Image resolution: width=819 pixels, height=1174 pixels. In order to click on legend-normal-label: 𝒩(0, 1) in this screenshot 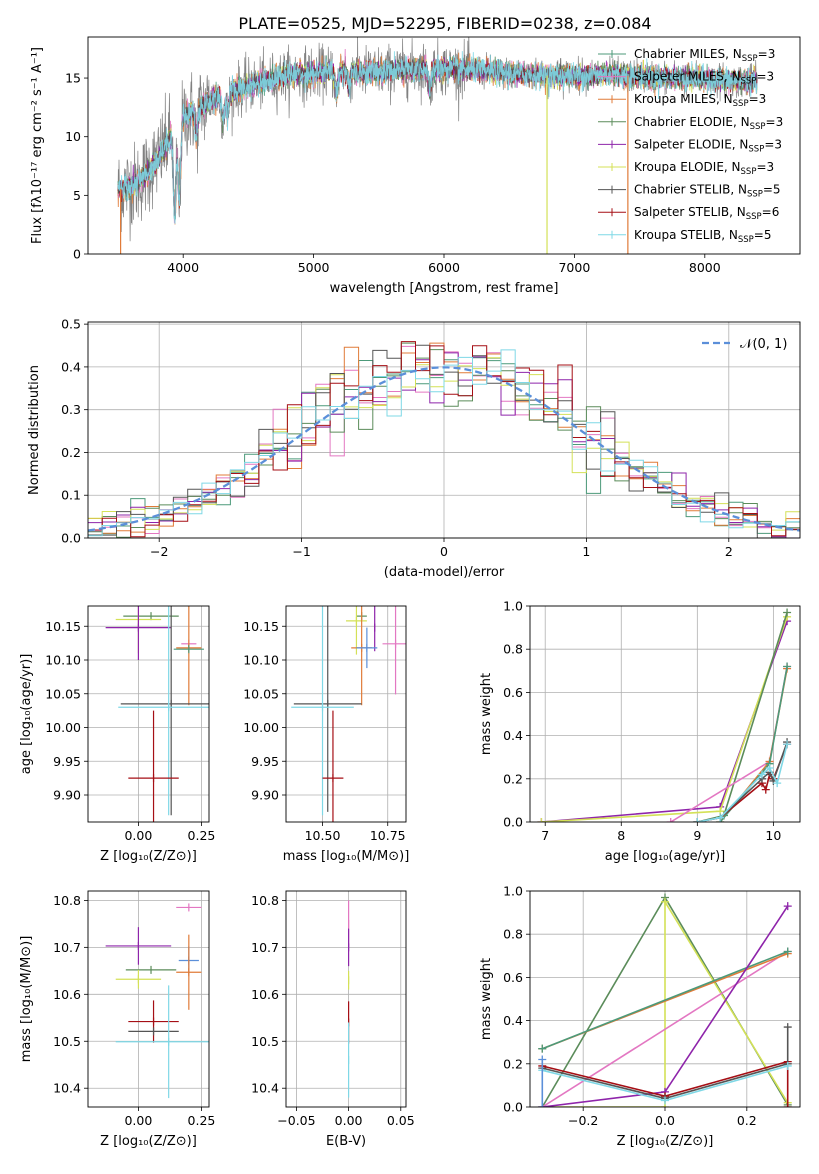, I will do `click(763, 344)`.